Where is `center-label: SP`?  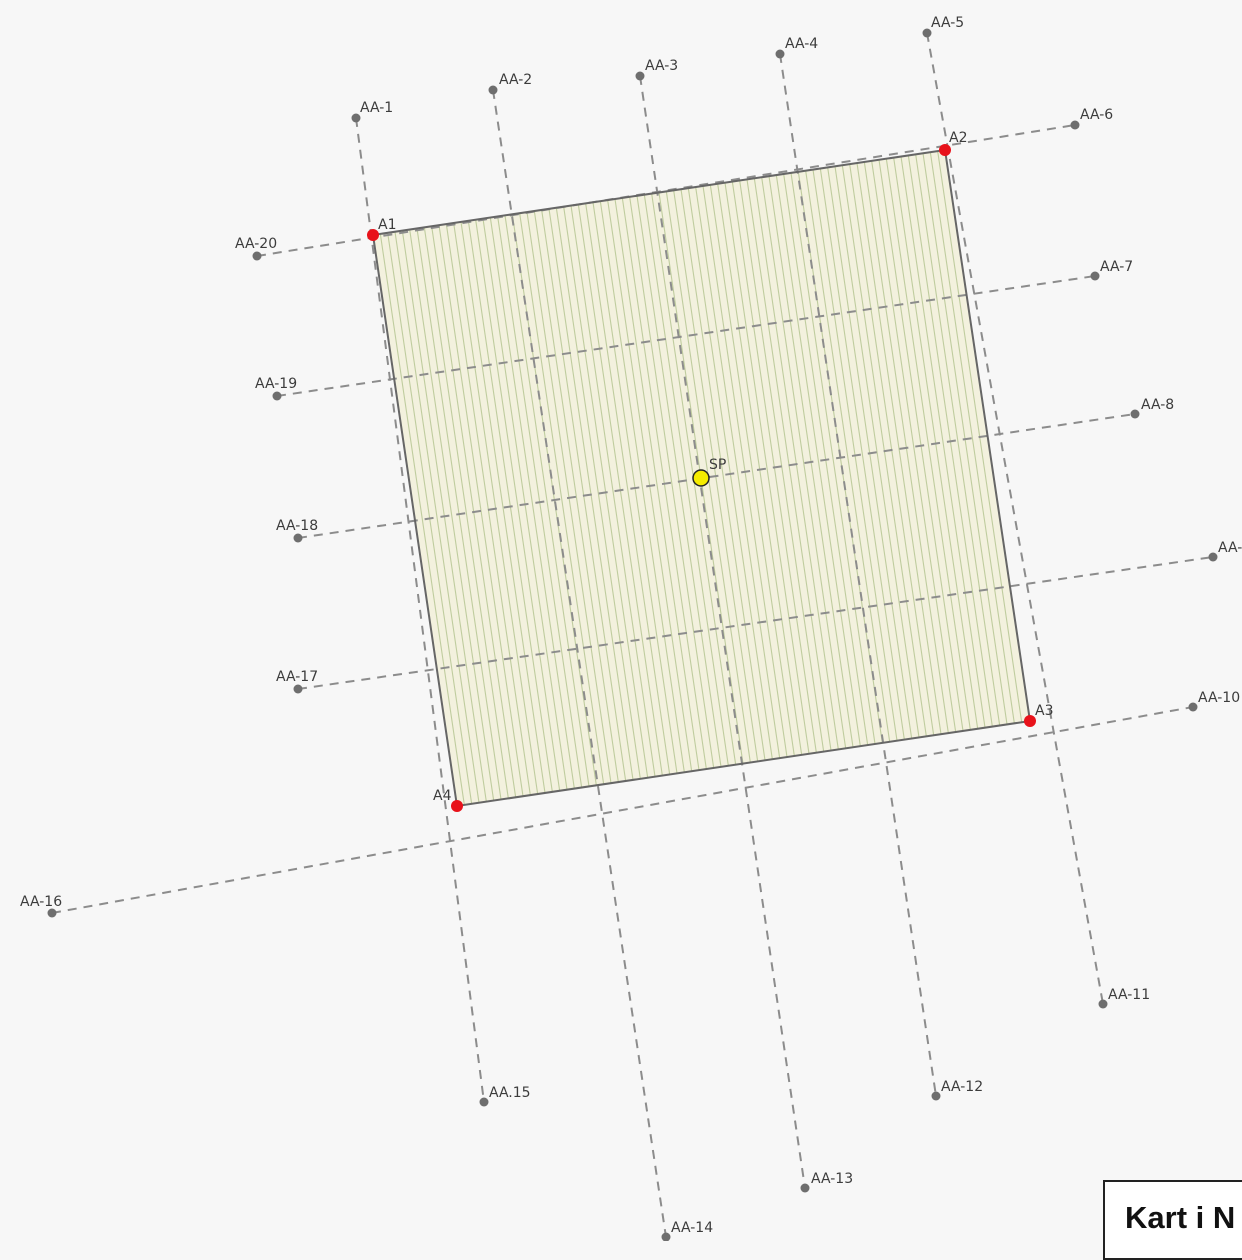 center-label: SP is located at coordinates (717, 465).